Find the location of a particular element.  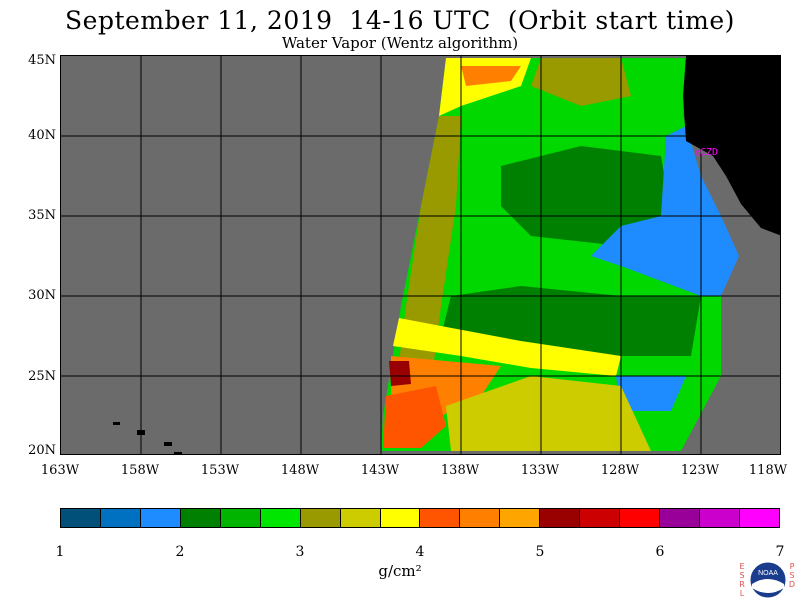

swath-blue-east is located at coordinates (665, 211).